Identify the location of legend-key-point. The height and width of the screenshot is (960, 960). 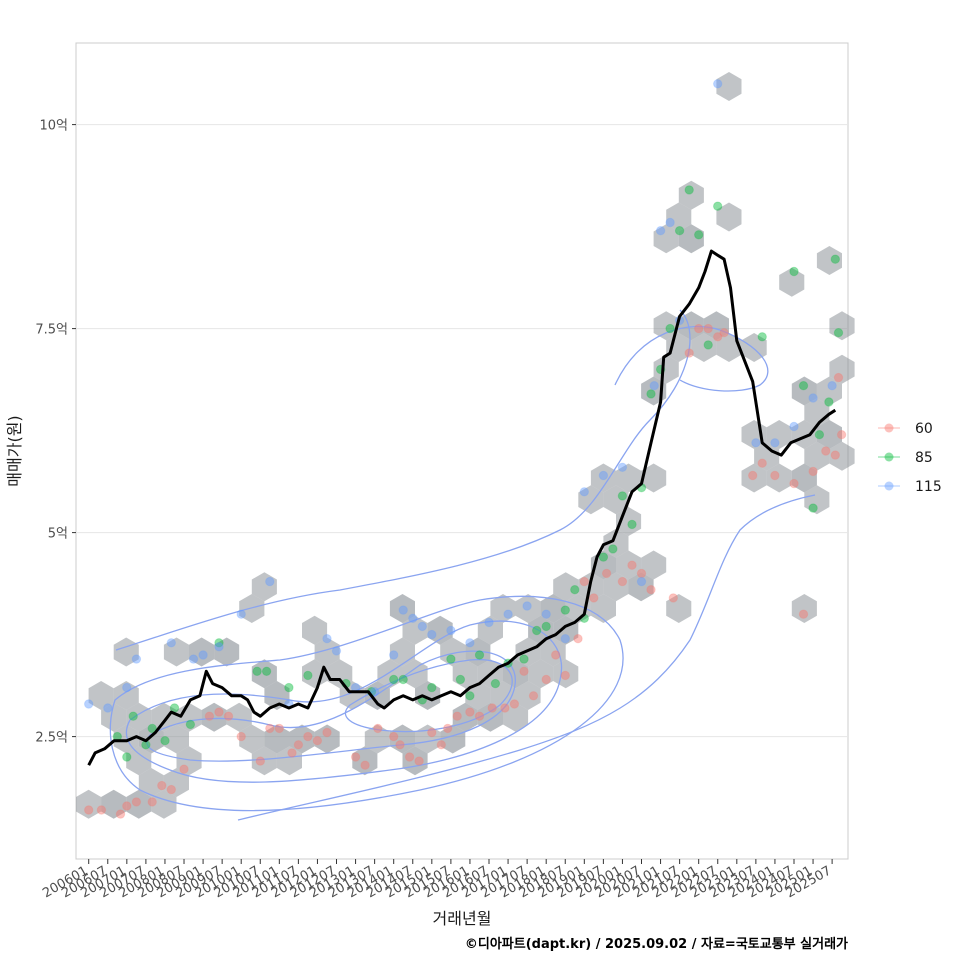
(889, 428).